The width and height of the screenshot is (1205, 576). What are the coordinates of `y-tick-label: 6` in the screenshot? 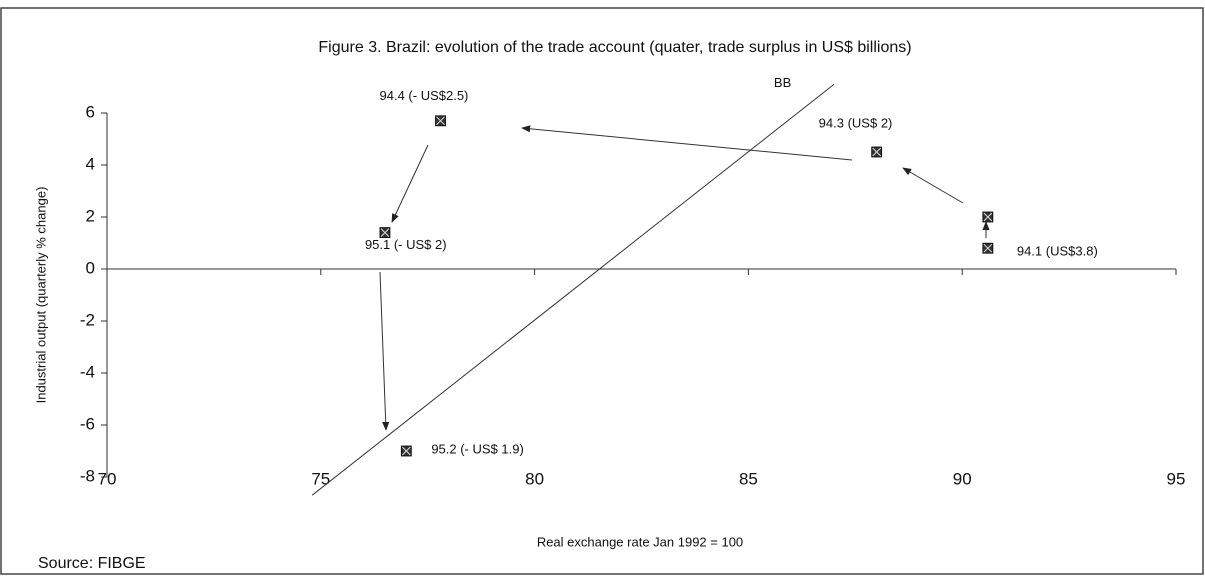 It's located at (90, 111).